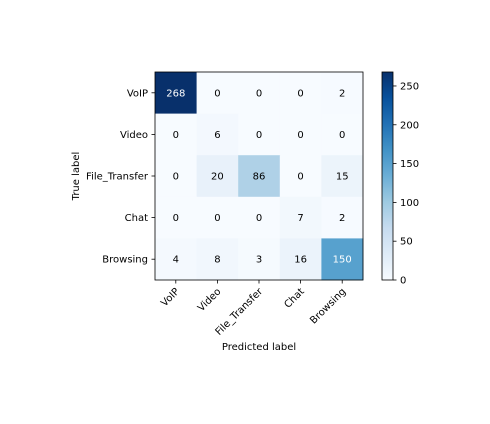 This screenshot has width=490, height=424. I want to click on heatmap-cell-value-1-0: 0, so click(176, 135).